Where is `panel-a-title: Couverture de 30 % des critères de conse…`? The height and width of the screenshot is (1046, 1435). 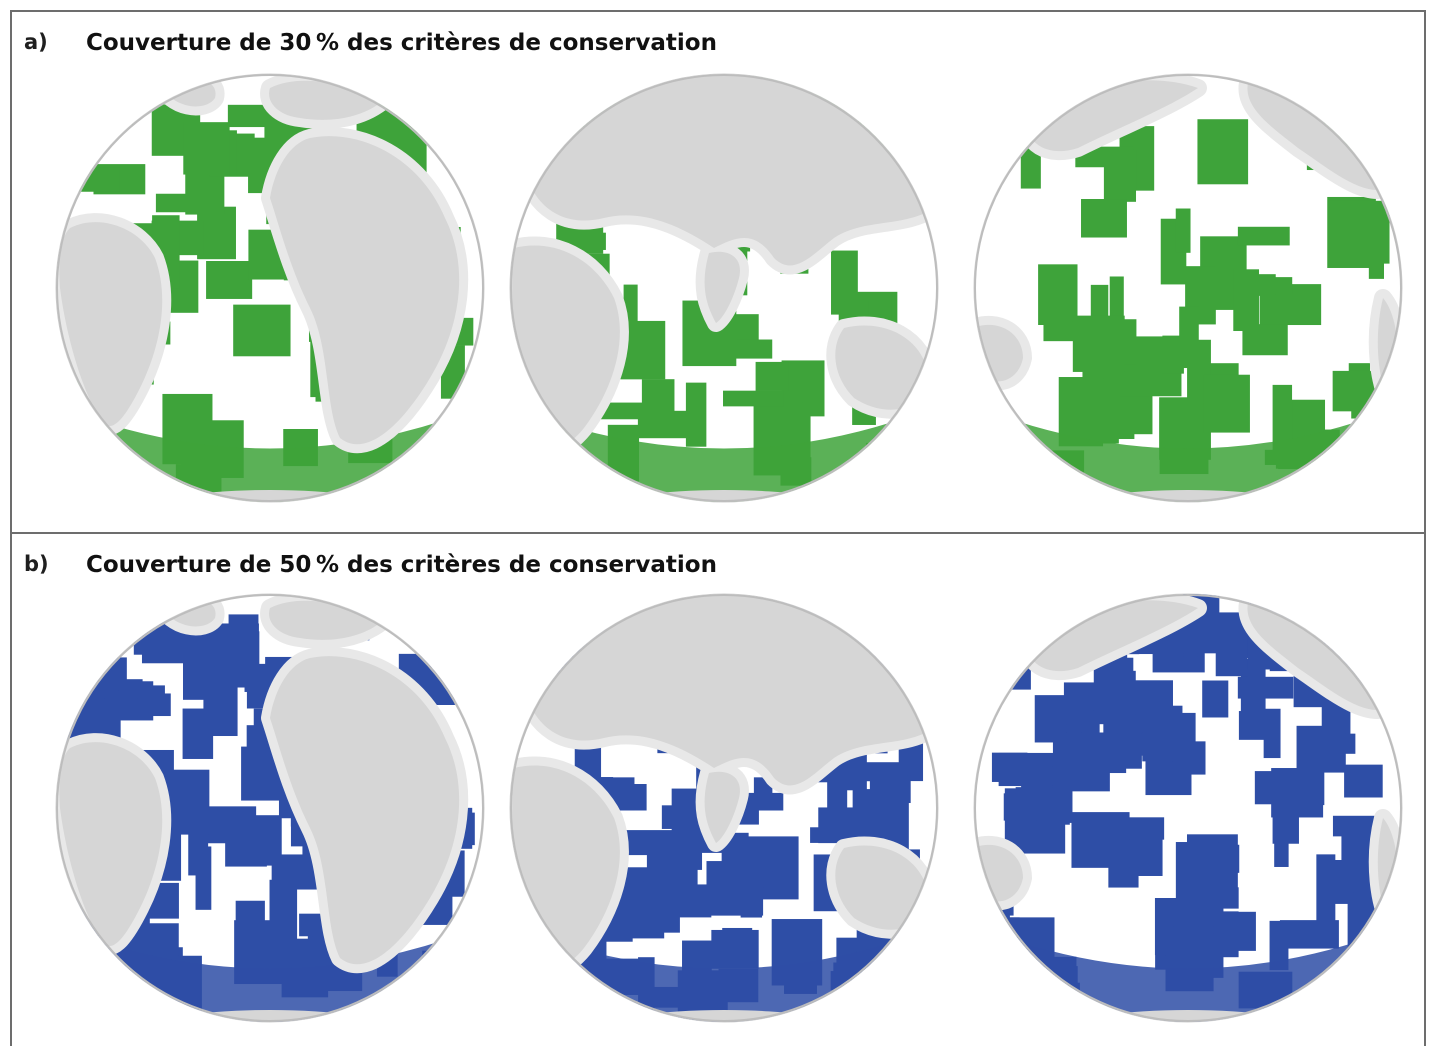
panel-a-title: Couverture de 30 % des critères de conse… is located at coordinates (401, 43).